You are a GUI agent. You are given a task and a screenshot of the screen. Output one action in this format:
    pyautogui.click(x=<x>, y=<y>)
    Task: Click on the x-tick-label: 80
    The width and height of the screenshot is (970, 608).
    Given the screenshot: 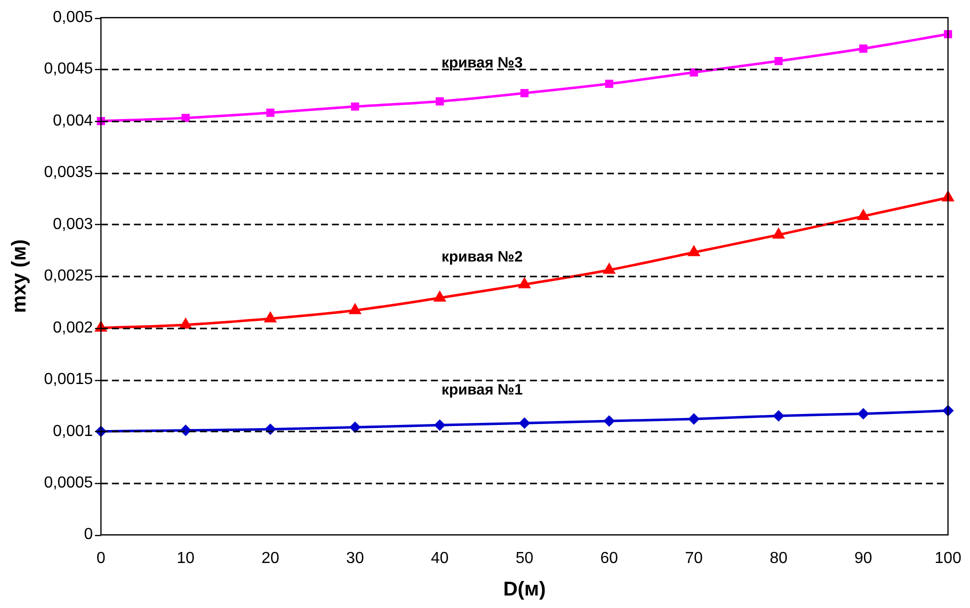 What is the action you would take?
    pyautogui.click(x=779, y=558)
    